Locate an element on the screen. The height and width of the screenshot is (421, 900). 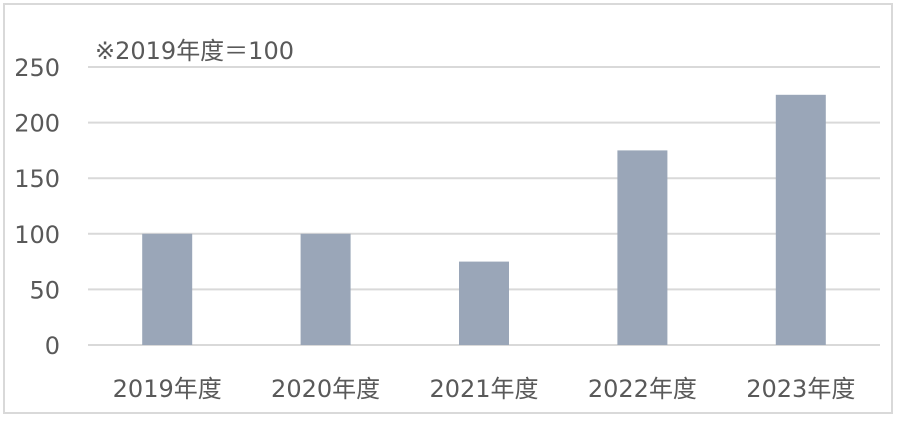
y-tick-label: 0 is located at coordinates (52, 346).